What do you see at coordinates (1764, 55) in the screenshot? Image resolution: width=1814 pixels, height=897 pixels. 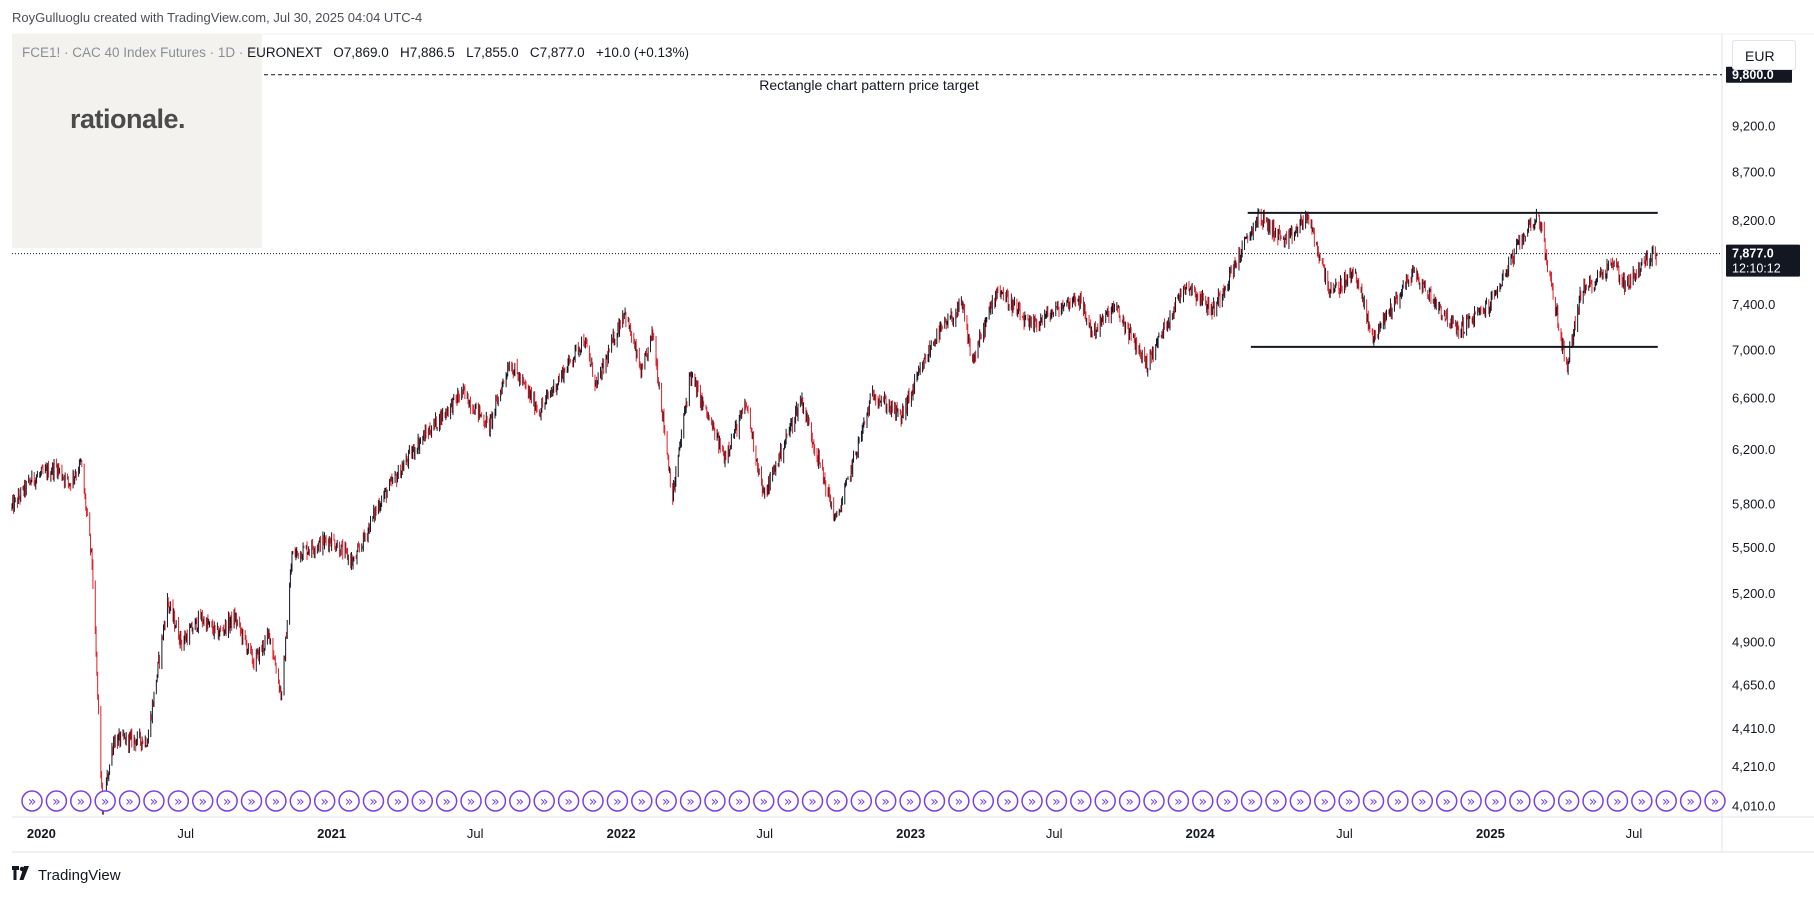 I see `currency-button: EUR` at bounding box center [1764, 55].